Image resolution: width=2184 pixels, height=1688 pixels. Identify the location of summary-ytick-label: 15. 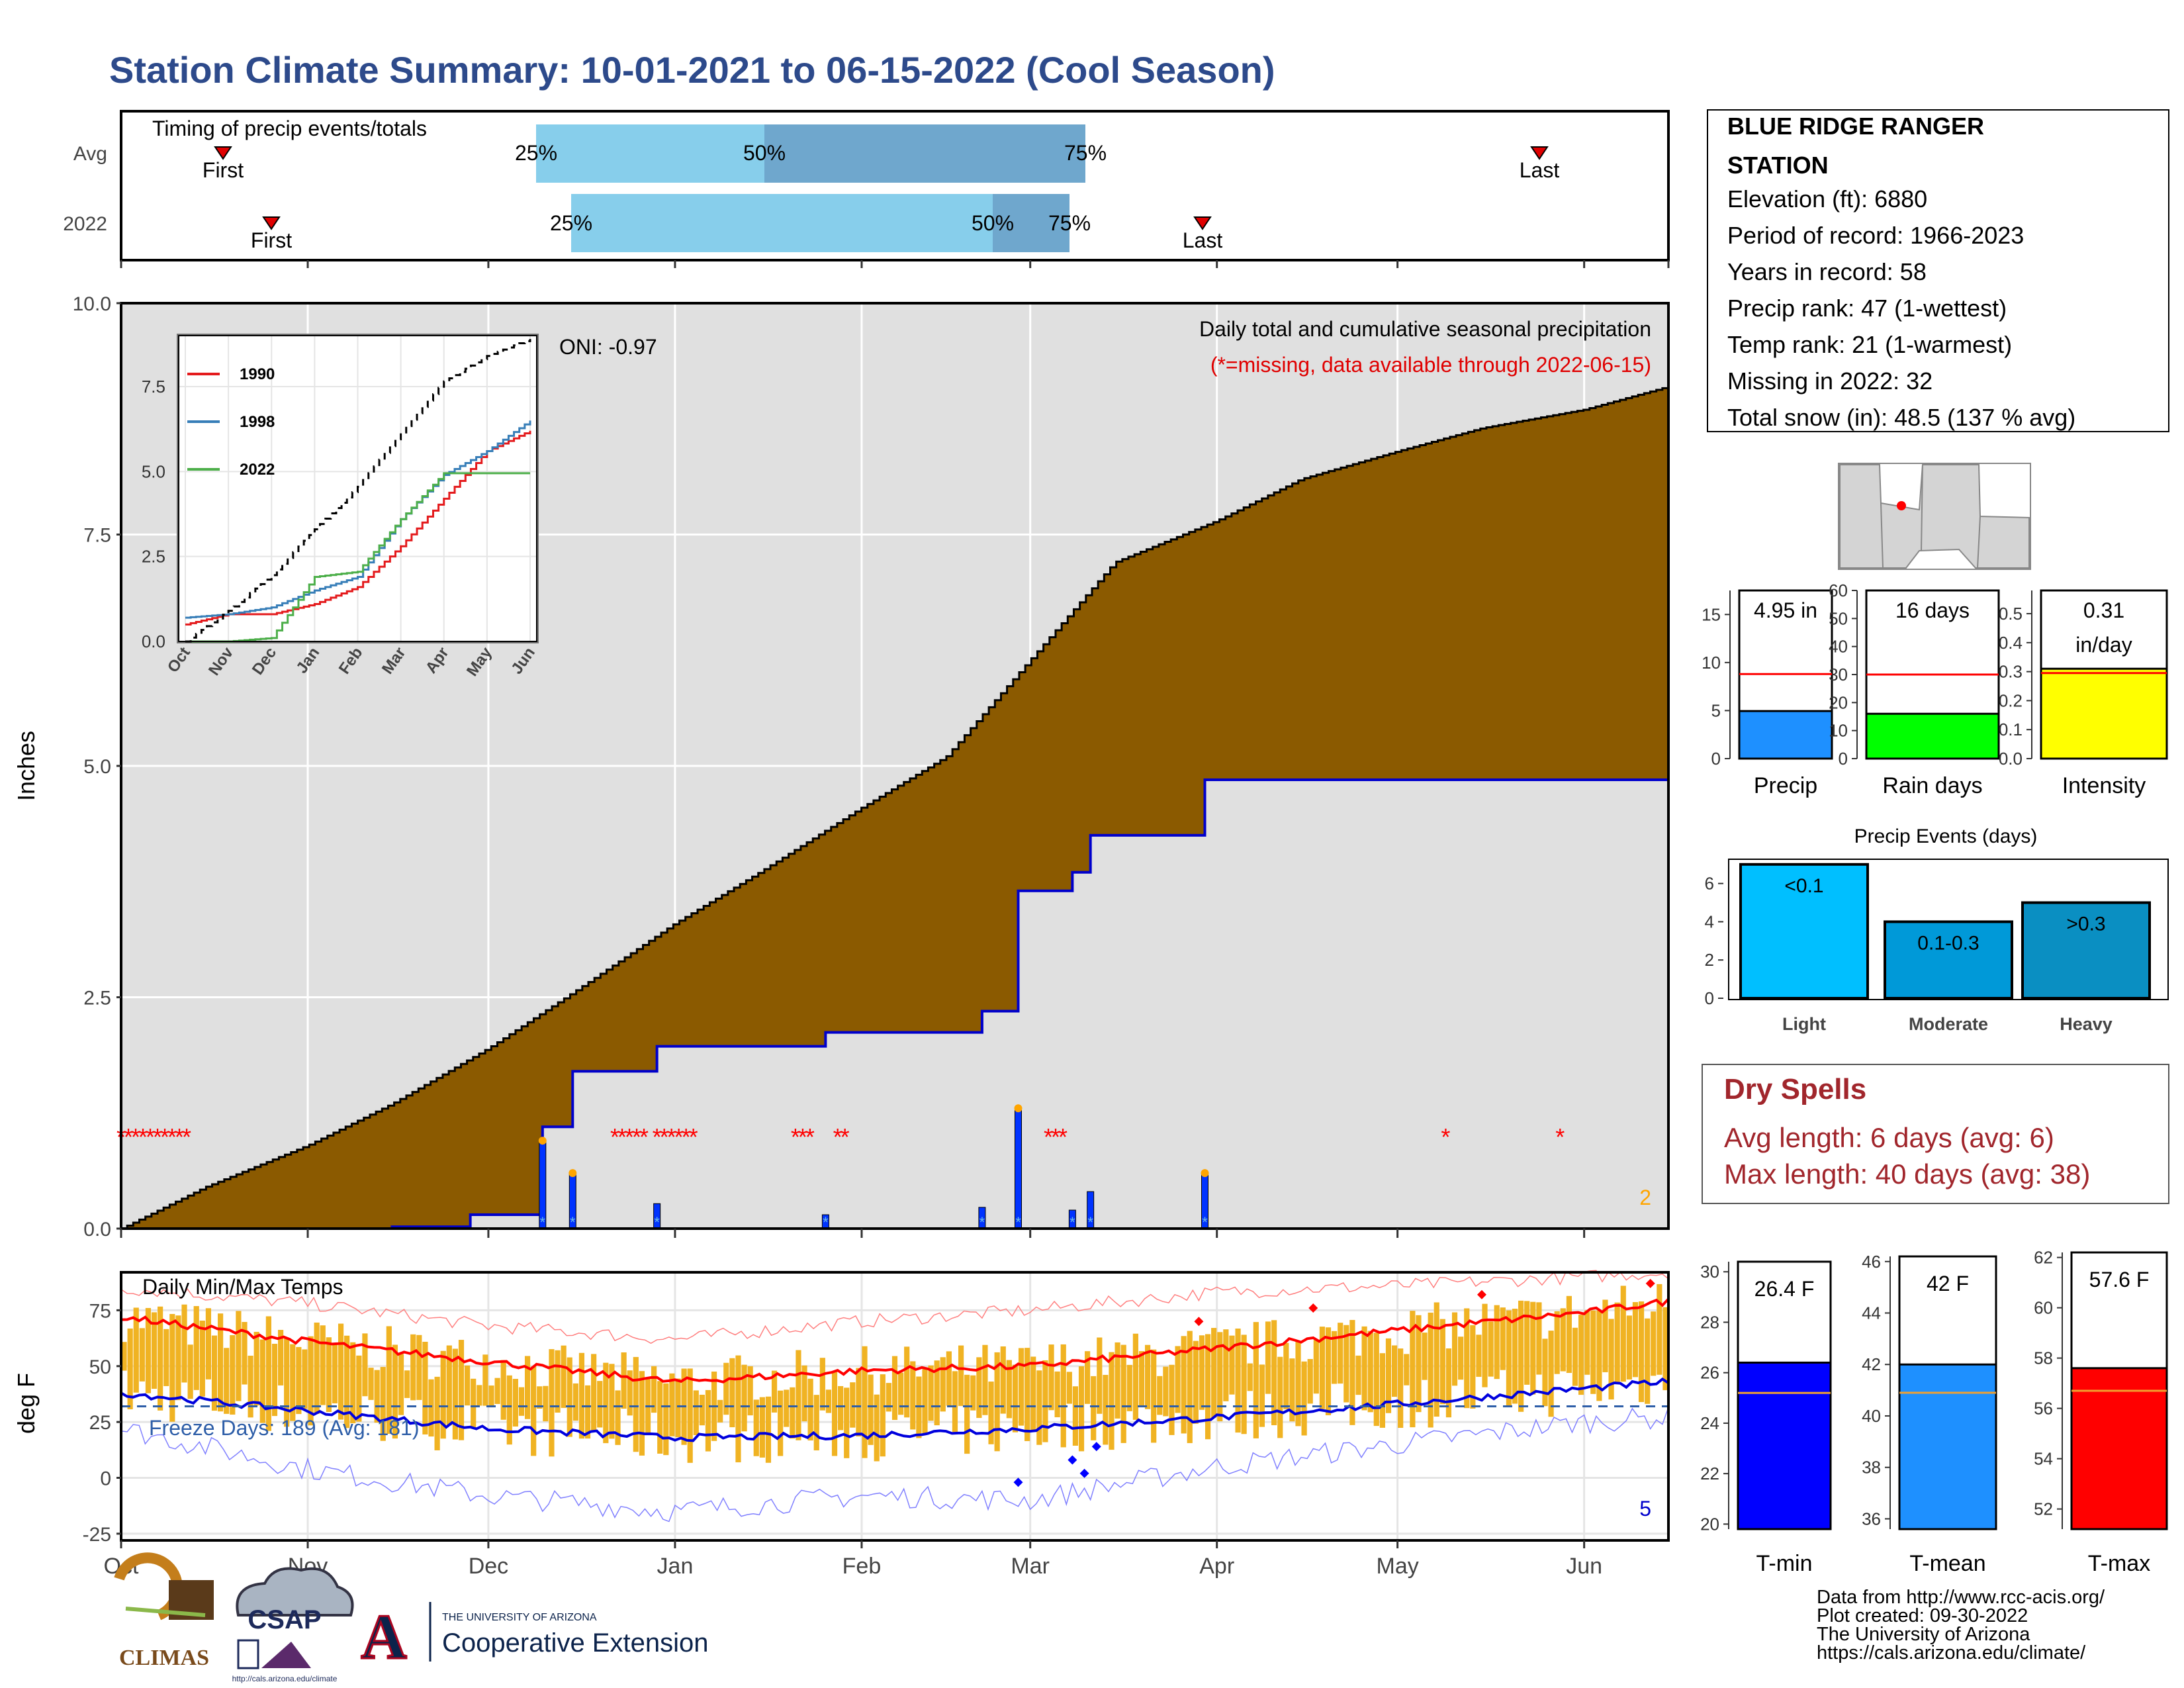
(1712, 614).